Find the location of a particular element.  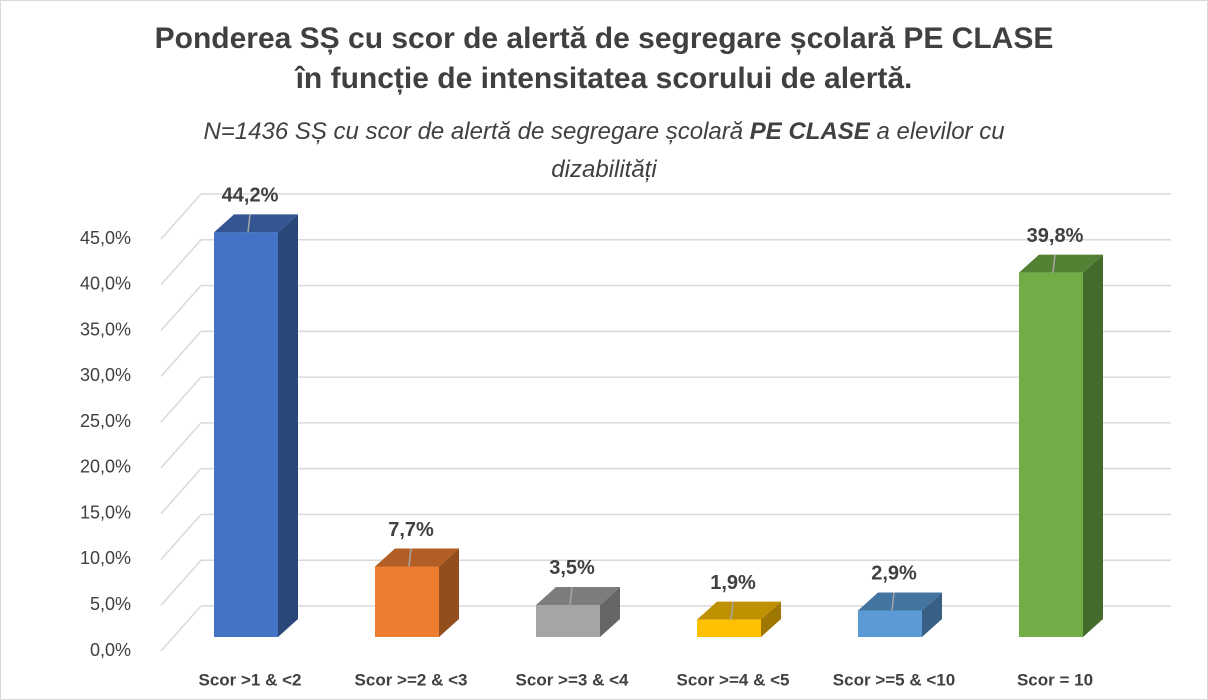

x-tick-label: Scor >=2 & <3 is located at coordinates (411, 679).